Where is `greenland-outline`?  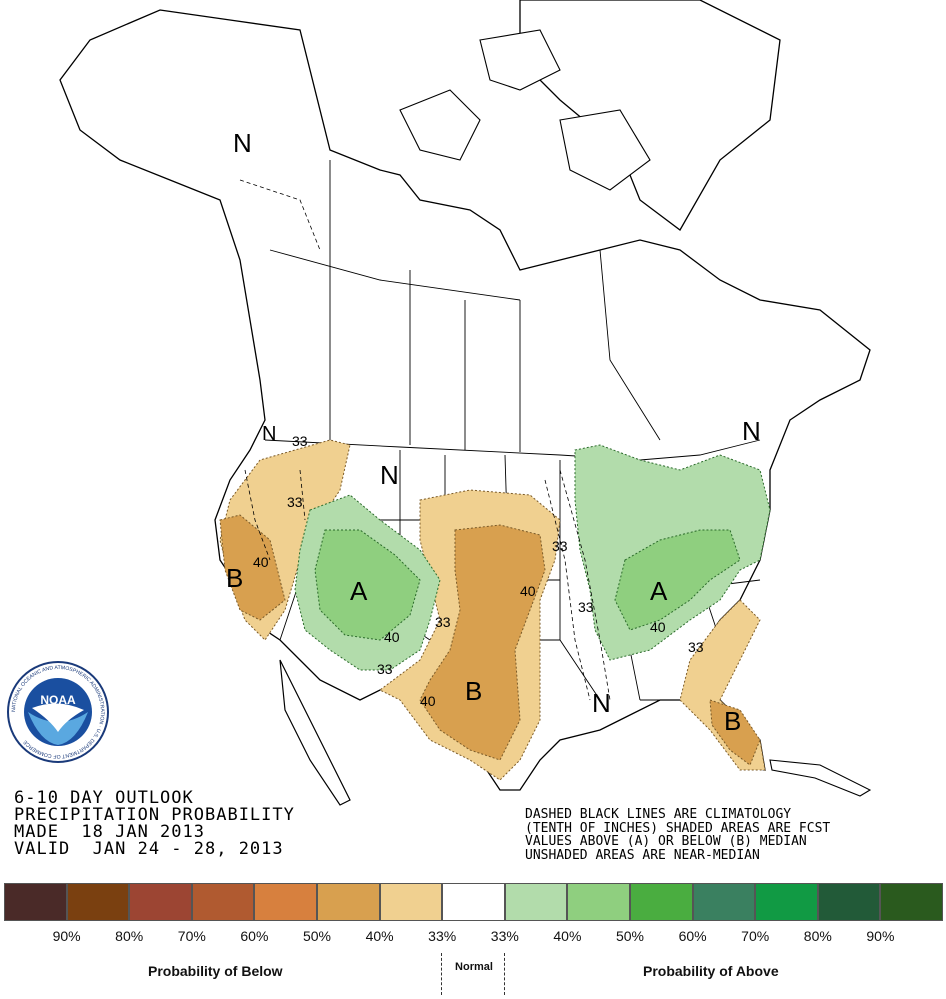
greenland-outline is located at coordinates (650, 115).